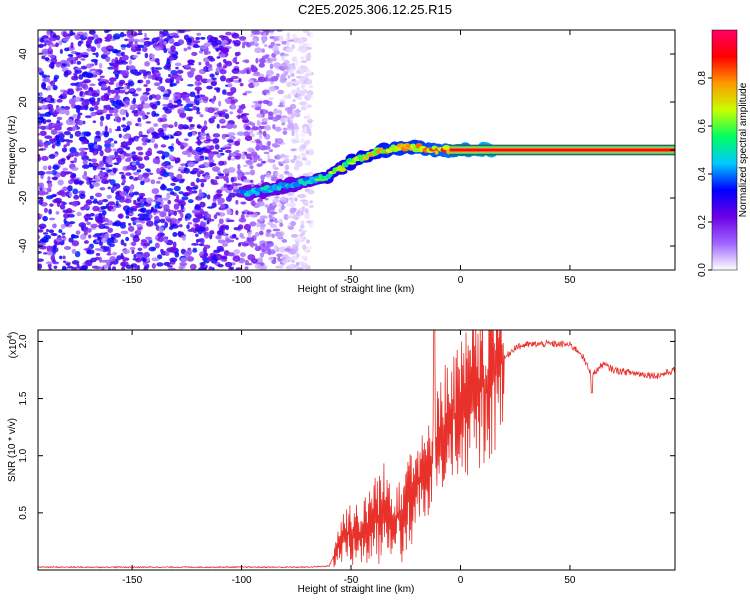 The width and height of the screenshot is (750, 600). What do you see at coordinates (242, 580) in the screenshot?
I see `x-tick-label: -100` at bounding box center [242, 580].